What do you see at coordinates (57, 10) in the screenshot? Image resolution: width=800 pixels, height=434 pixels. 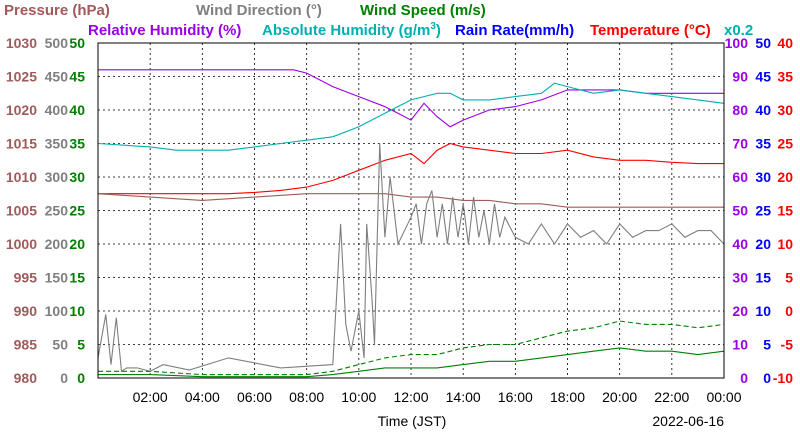 I see `legend-item: Pressure (hPa)` at bounding box center [57, 10].